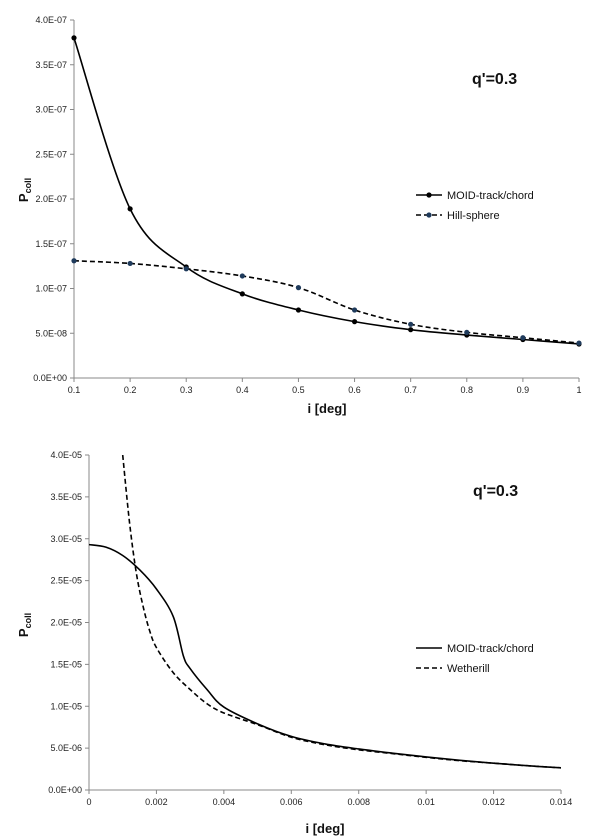  What do you see at coordinates (23, 632) in the screenshot?
I see `chart2-ylabel-main: P` at bounding box center [23, 632].